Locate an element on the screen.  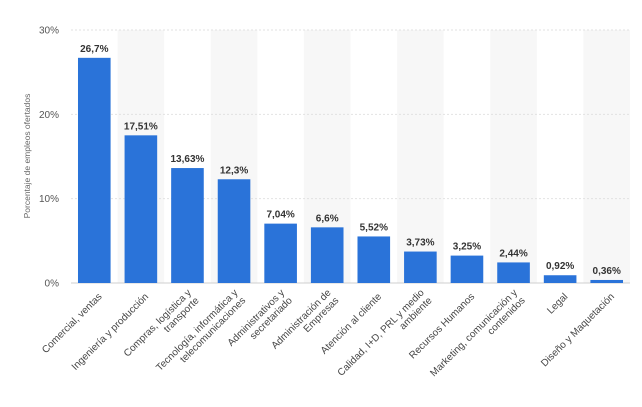
data-label: 7,04% is located at coordinates (280, 215).